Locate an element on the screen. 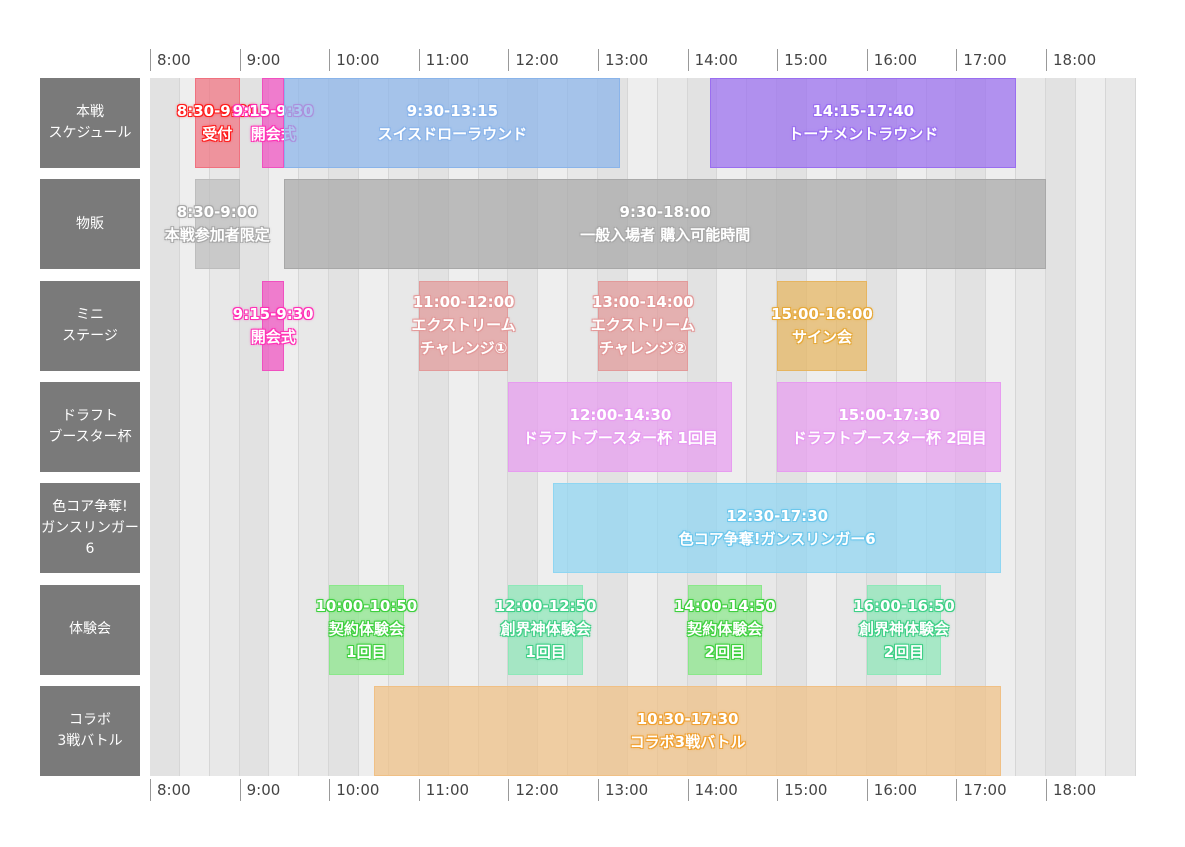  event-label: 10:30-17:30 コラボ3戦バトル is located at coordinates (687, 731).